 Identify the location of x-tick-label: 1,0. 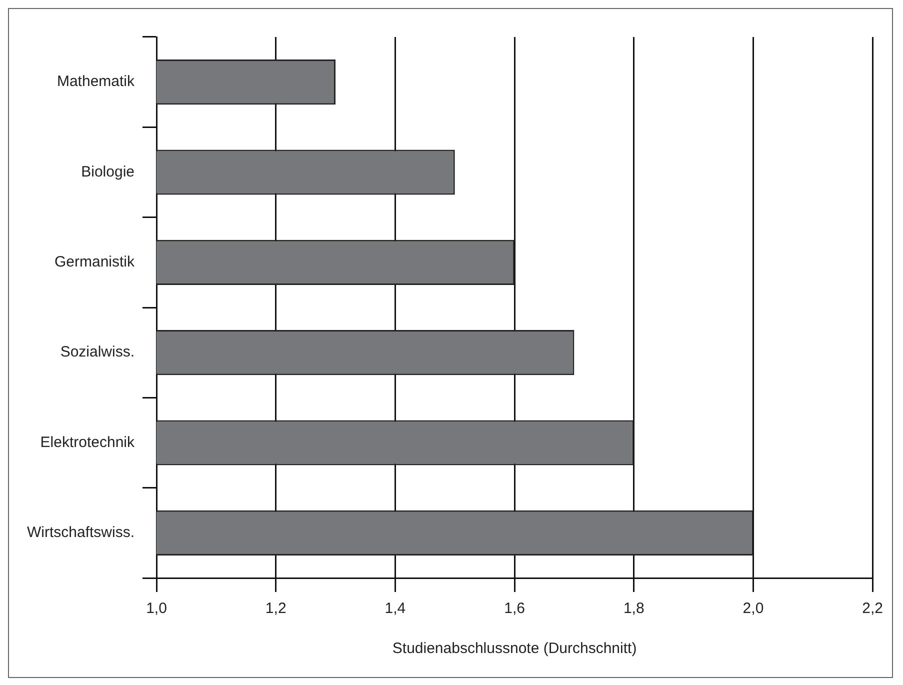
(156, 609).